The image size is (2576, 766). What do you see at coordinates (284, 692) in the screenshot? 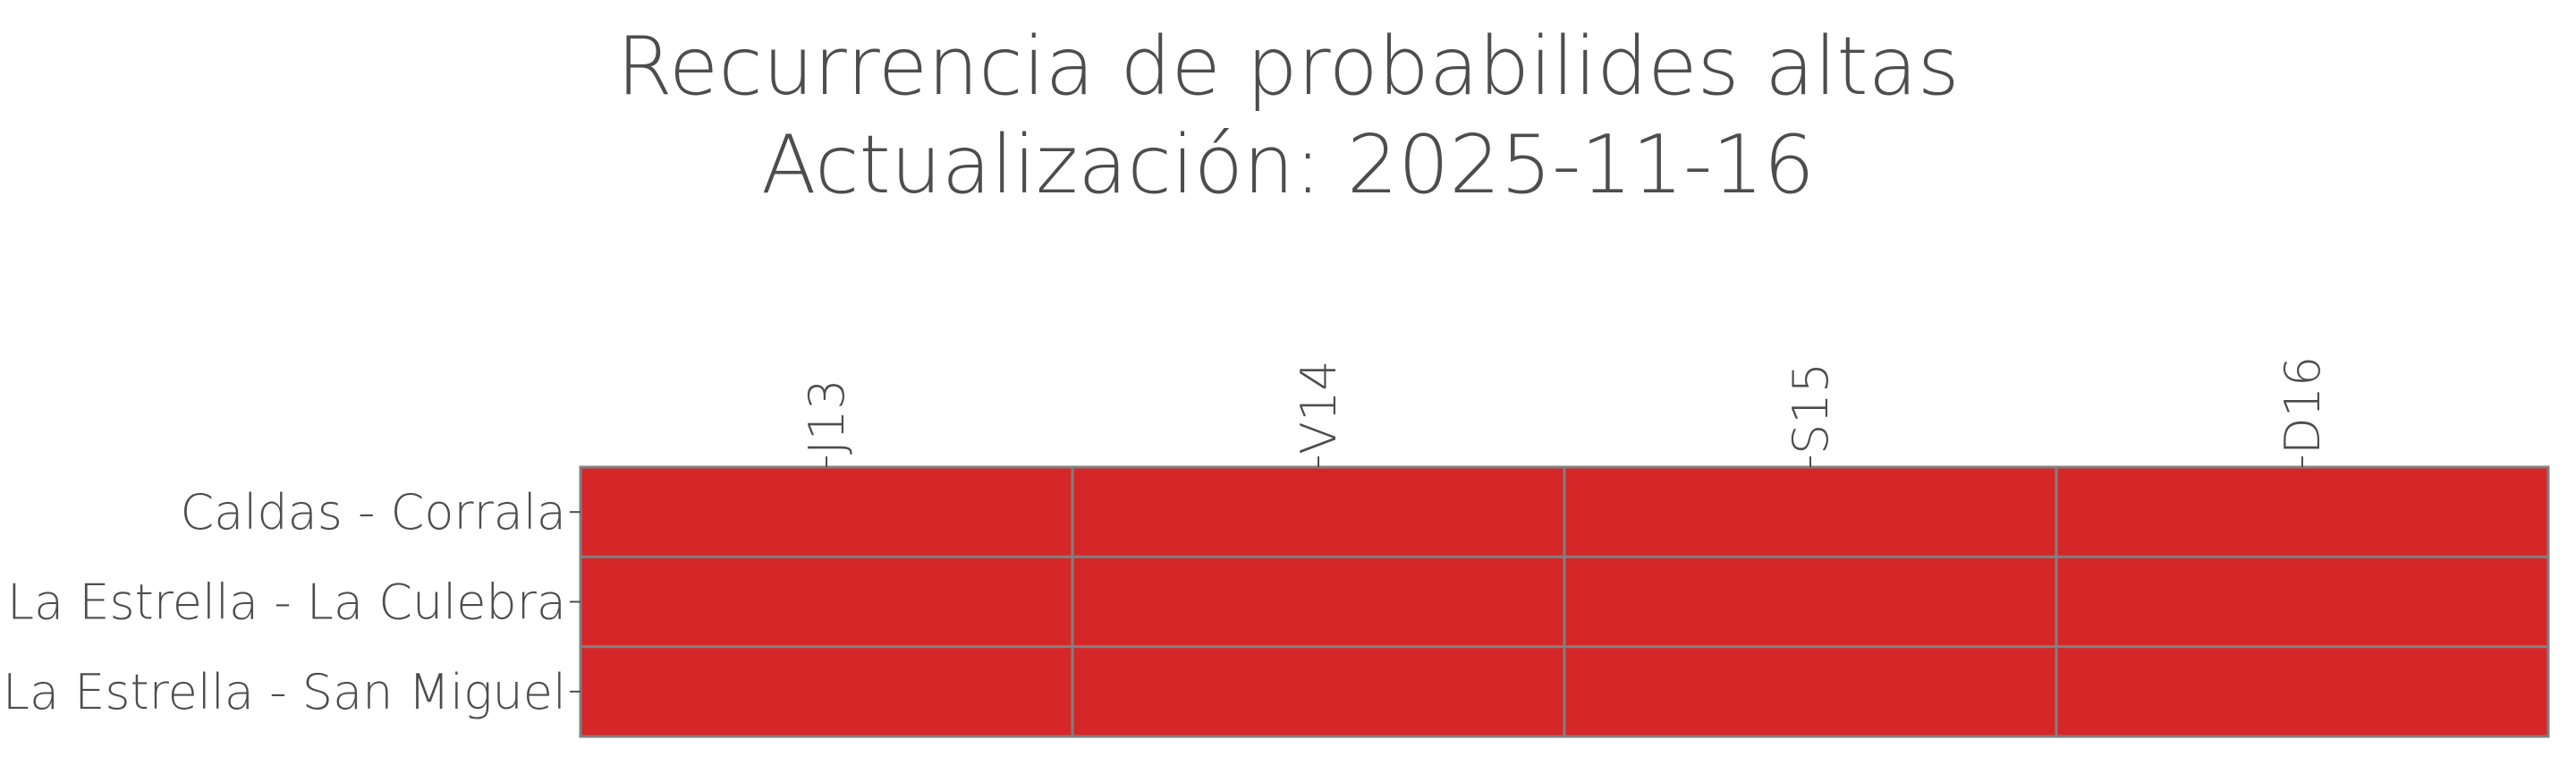
I see `y-tick-label: La Estrella - San Miguel` at bounding box center [284, 692].